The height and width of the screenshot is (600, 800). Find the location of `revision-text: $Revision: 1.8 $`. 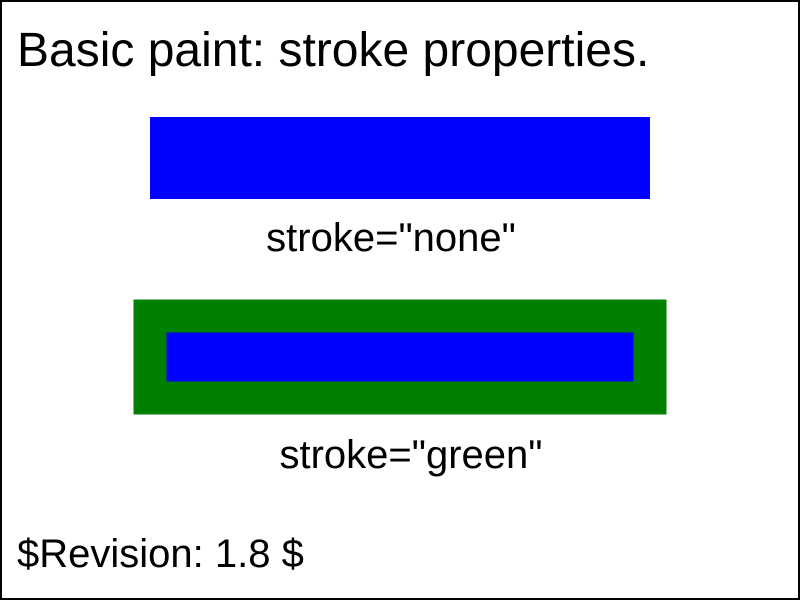

revision-text: $Revision: 1.8 $ is located at coordinates (160, 554).